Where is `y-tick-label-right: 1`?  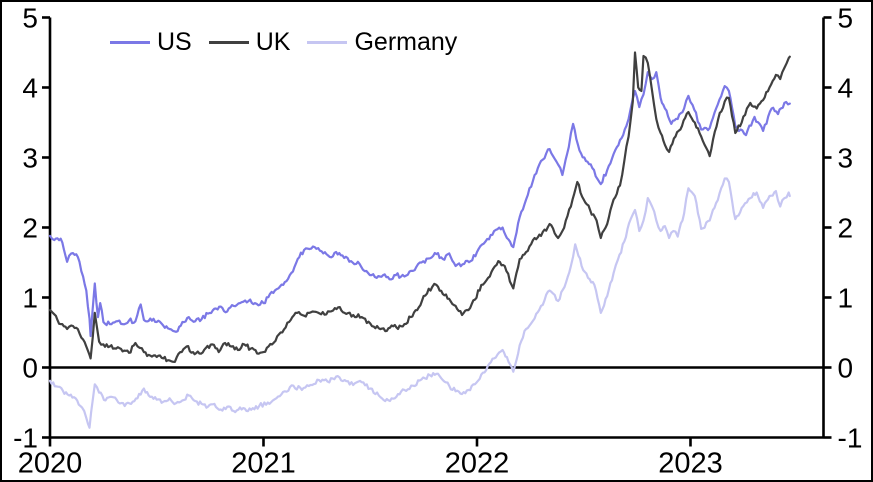
y-tick-label-right: 1 is located at coordinates (846, 298).